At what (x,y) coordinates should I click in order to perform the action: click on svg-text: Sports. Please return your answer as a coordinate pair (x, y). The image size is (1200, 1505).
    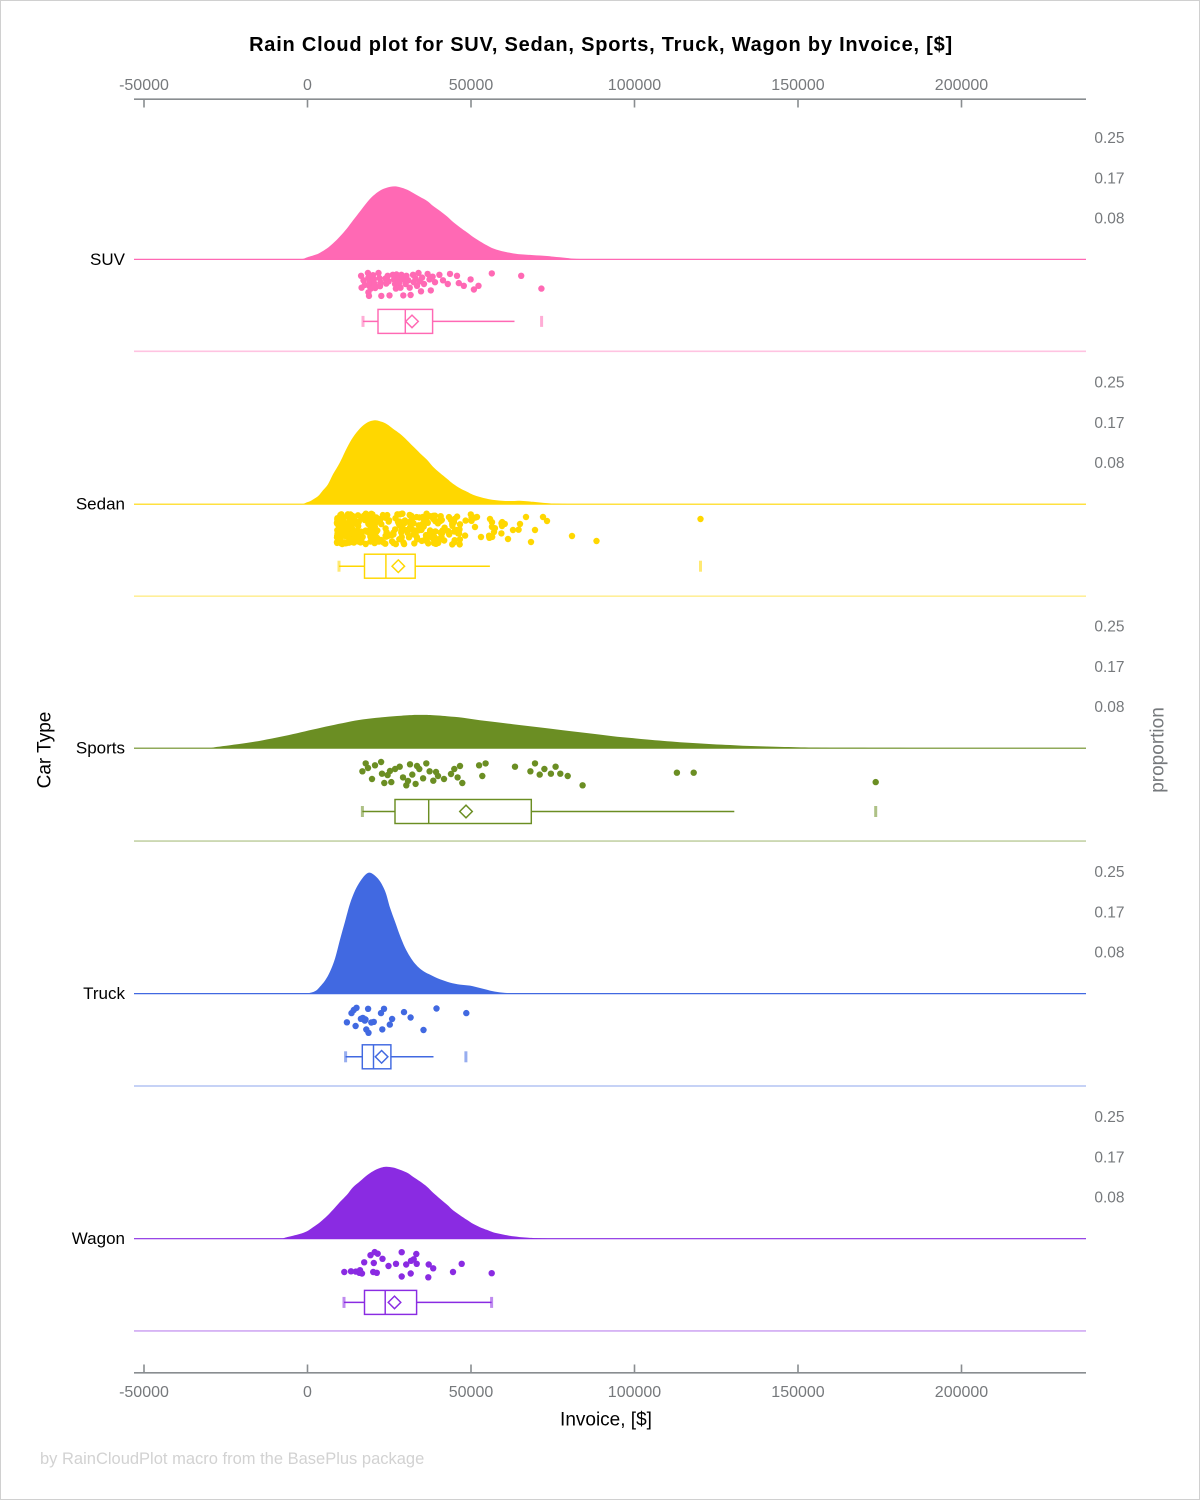
    Looking at the image, I should click on (100, 748).